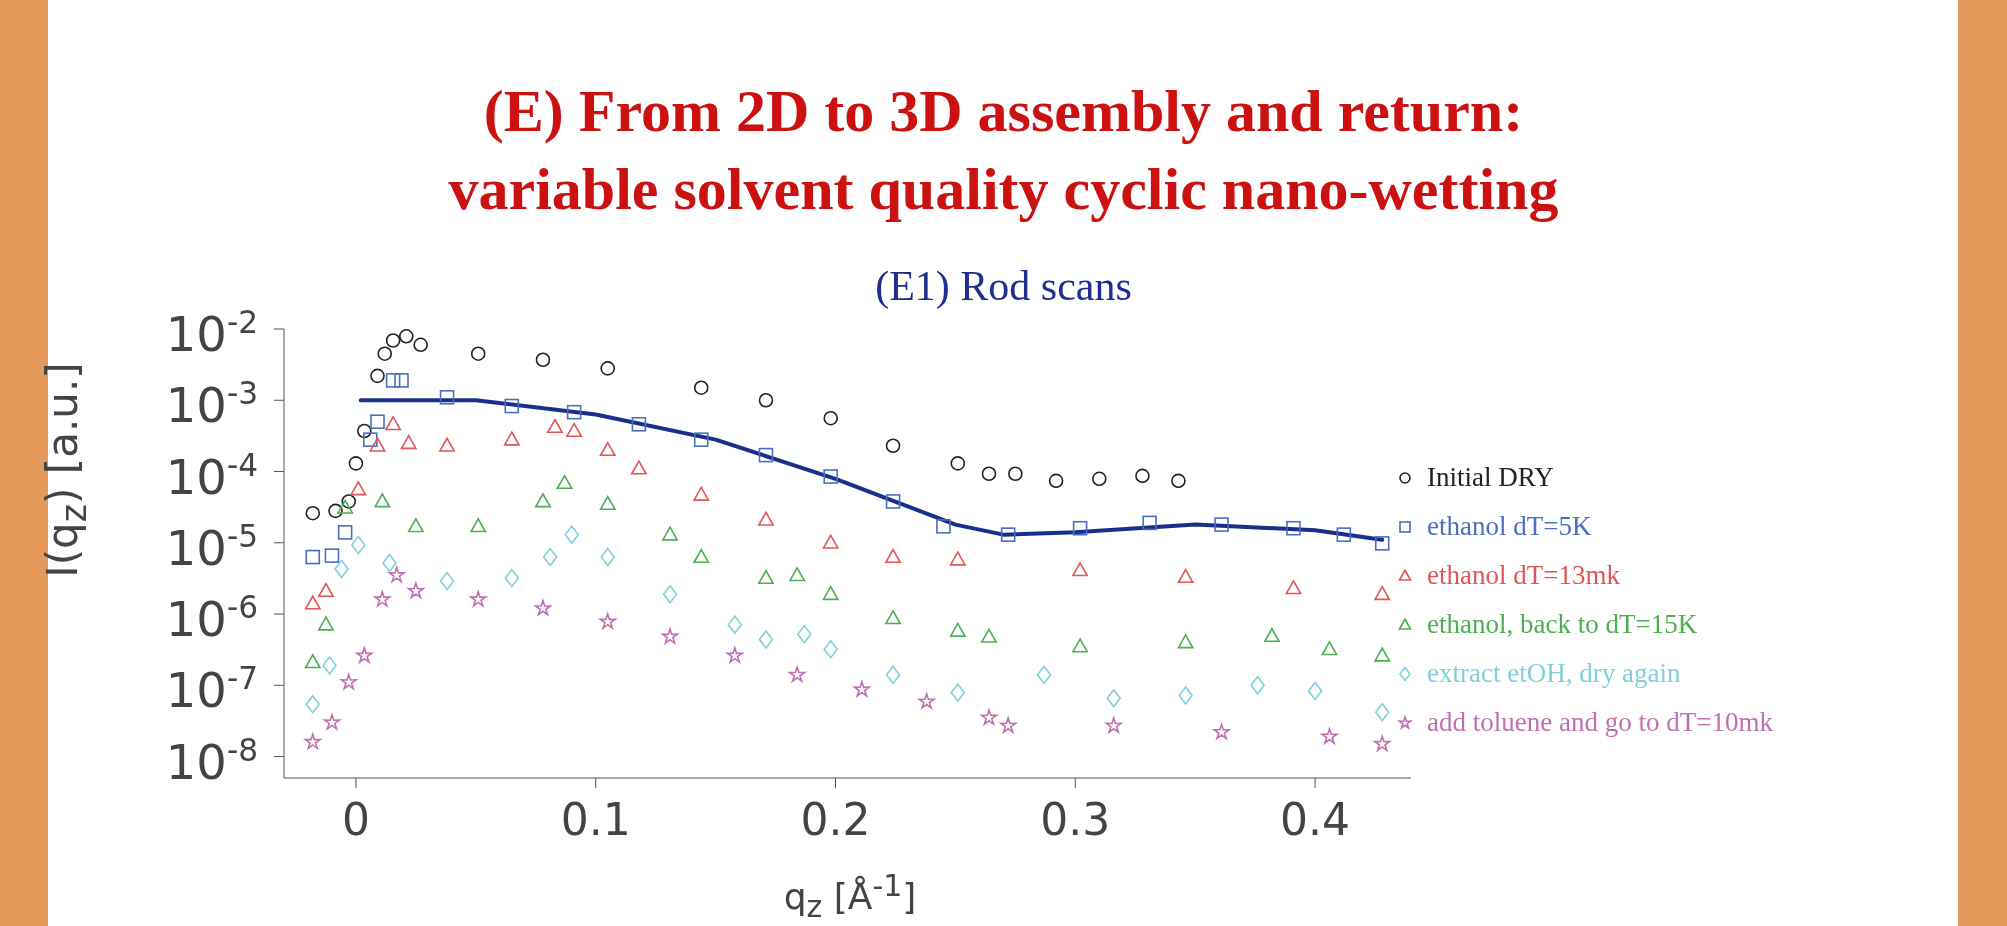 The width and height of the screenshot is (2007, 926). What do you see at coordinates (1562, 624) in the screenshot?
I see `legend-label: ethanol, back to dT=15K` at bounding box center [1562, 624].